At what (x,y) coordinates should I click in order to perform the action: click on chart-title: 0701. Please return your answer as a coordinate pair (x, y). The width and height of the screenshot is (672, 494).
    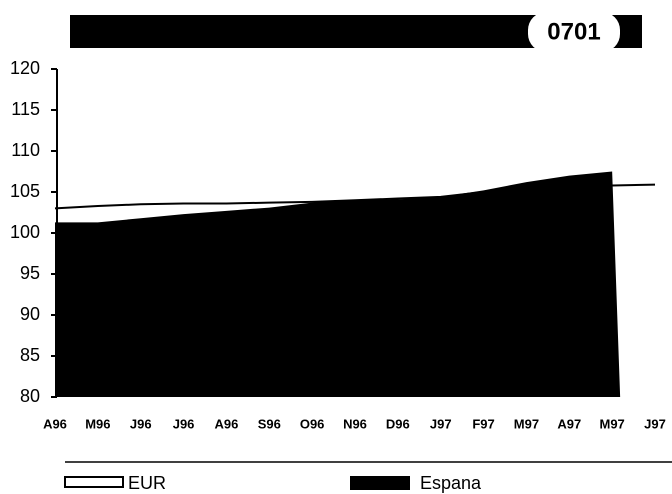
    Looking at the image, I should click on (573, 31).